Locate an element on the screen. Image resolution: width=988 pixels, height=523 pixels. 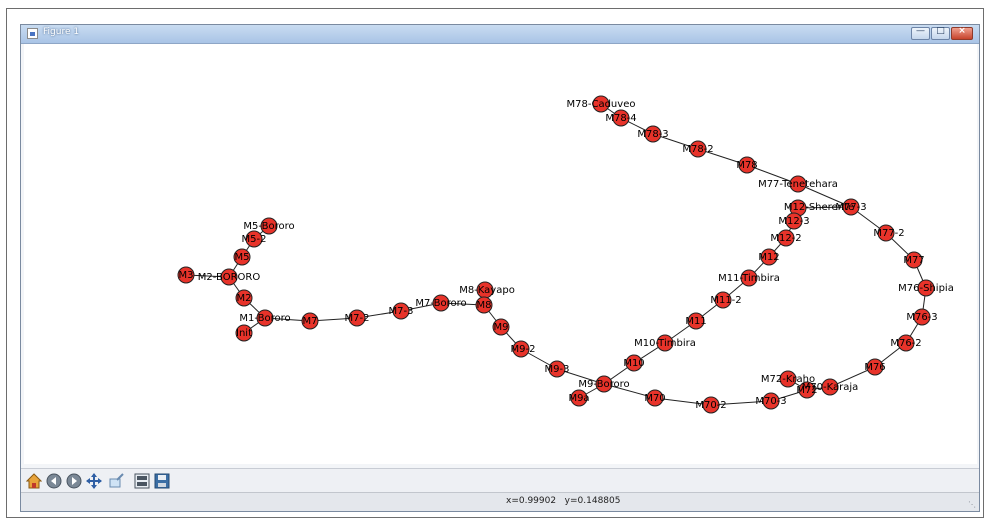
node-label: M9-Bororo is located at coordinates (603, 384).